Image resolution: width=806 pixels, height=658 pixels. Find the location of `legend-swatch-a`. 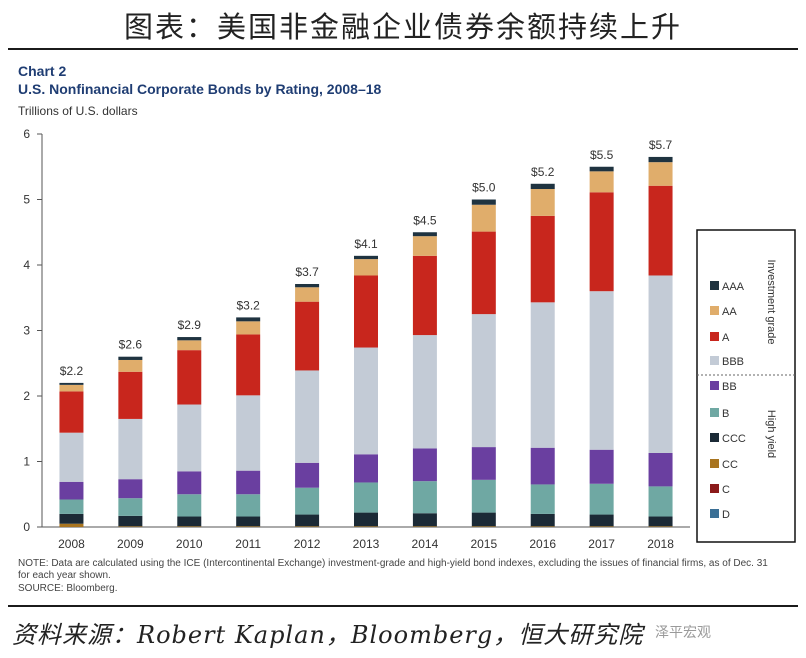

legend-swatch-a is located at coordinates (714, 336).